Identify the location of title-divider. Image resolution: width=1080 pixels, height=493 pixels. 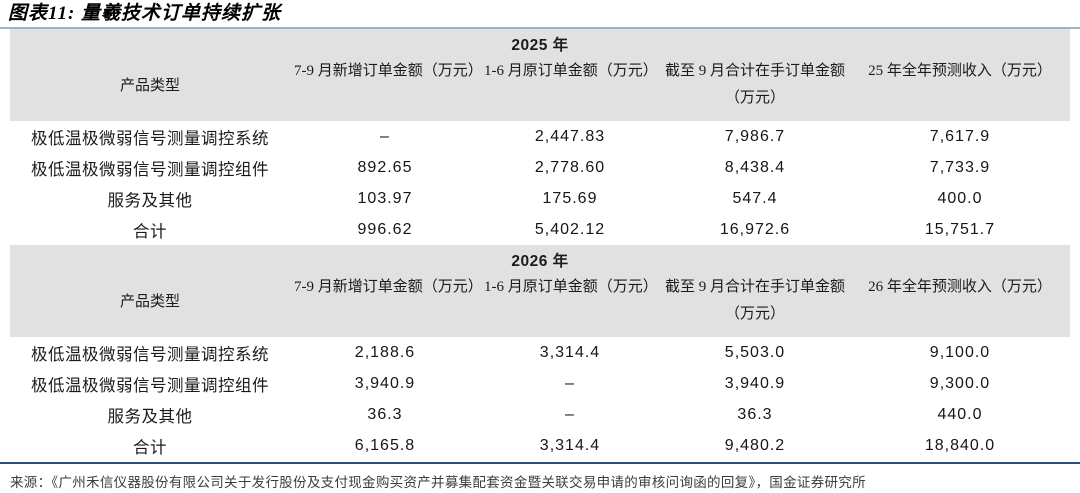
(540, 28).